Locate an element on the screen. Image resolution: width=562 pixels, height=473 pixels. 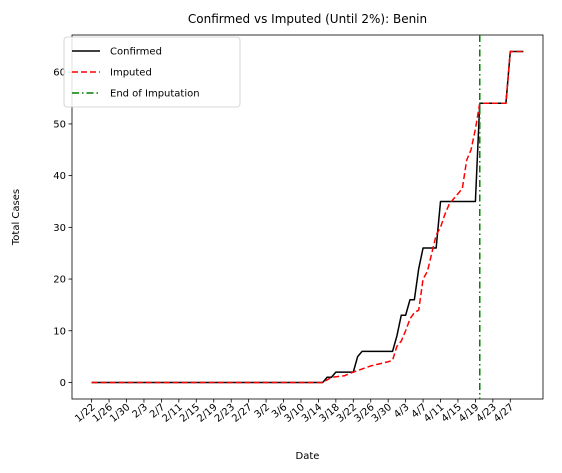
x-tick-label: 1/30 is located at coordinates (120, 413).